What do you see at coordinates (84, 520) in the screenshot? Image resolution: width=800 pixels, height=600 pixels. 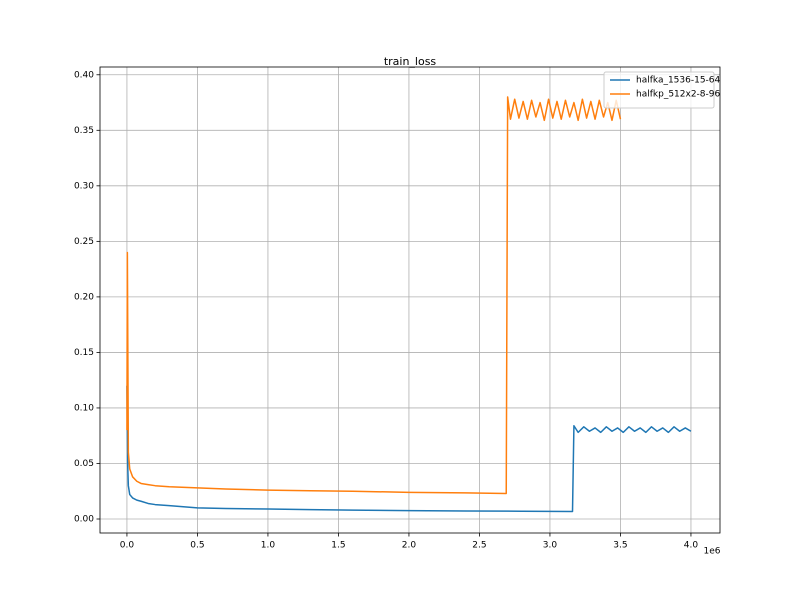 I see `y-tick-label: 0.00` at bounding box center [84, 520].